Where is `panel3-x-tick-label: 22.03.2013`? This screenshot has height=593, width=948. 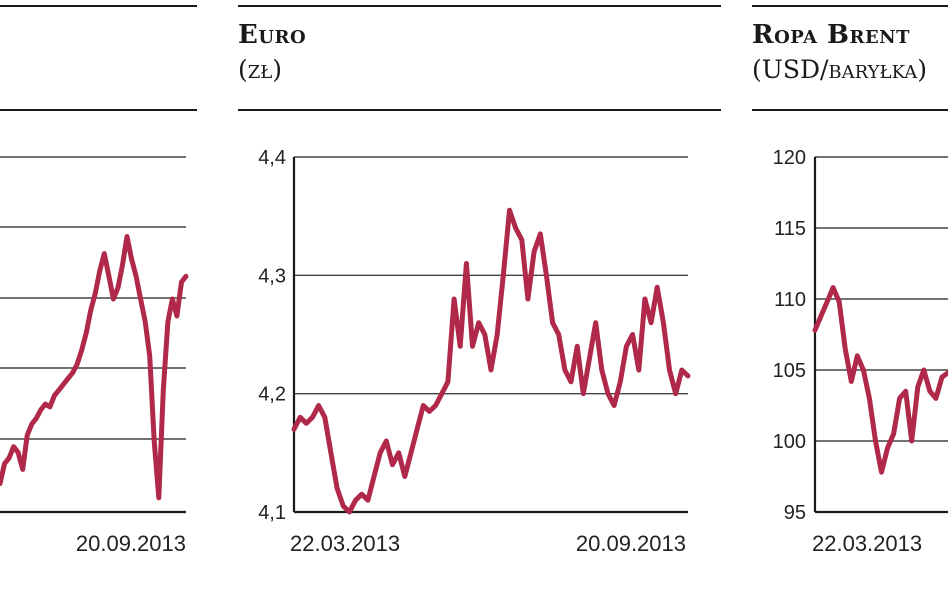
panel3-x-tick-label: 22.03.2013 is located at coordinates (867, 543).